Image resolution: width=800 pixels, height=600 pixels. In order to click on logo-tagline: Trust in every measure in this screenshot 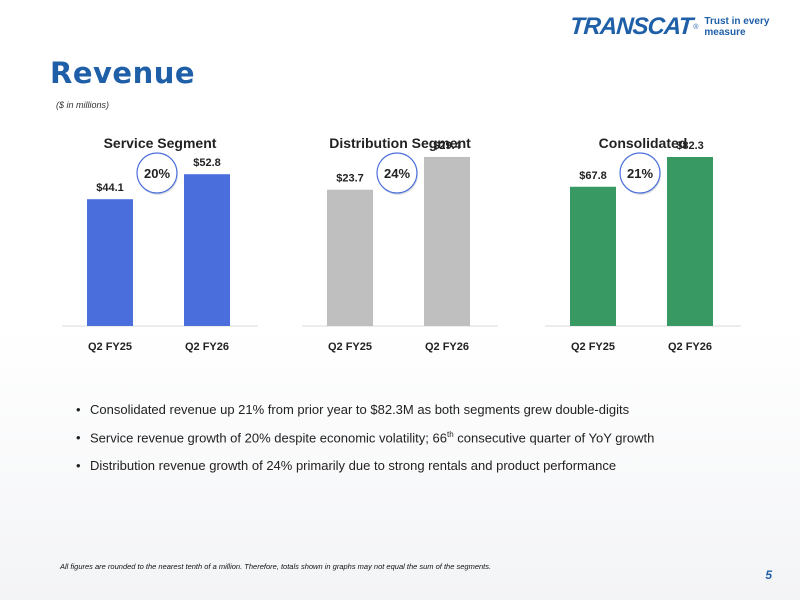, I will do `click(737, 27)`.